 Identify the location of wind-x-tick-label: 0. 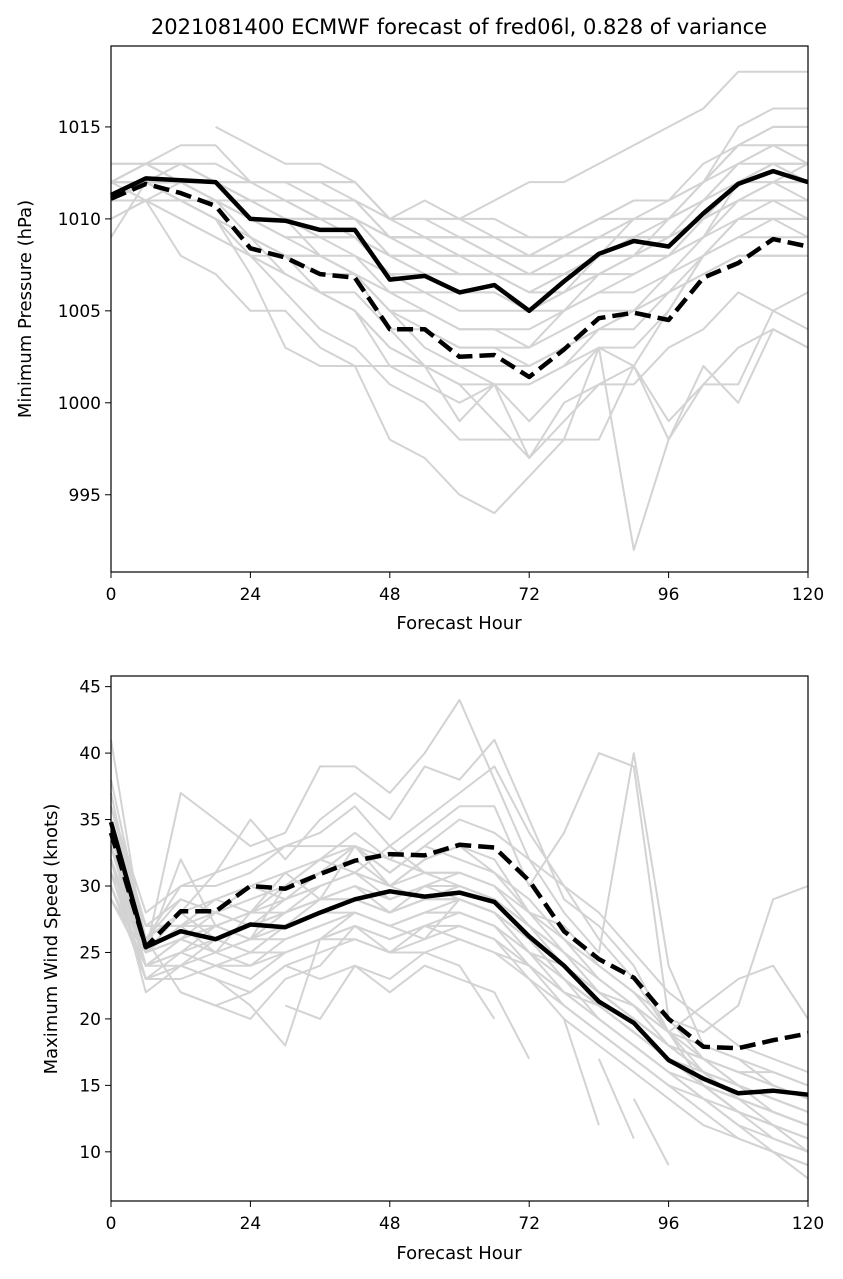
(111, 1224).